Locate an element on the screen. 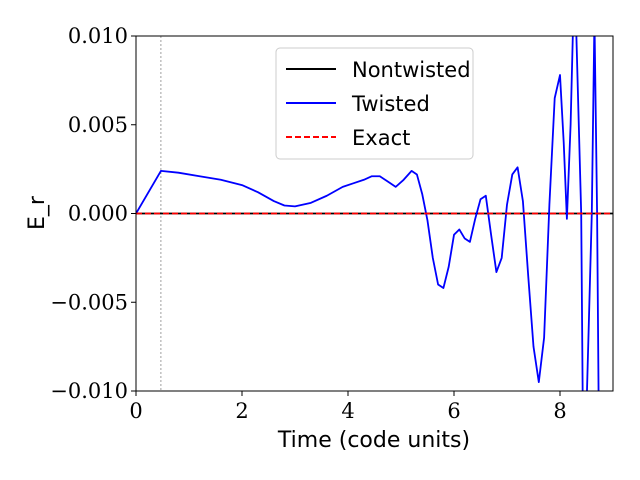 This screenshot has height=480, width=640. x-tick-label: 0 is located at coordinates (135, 411).